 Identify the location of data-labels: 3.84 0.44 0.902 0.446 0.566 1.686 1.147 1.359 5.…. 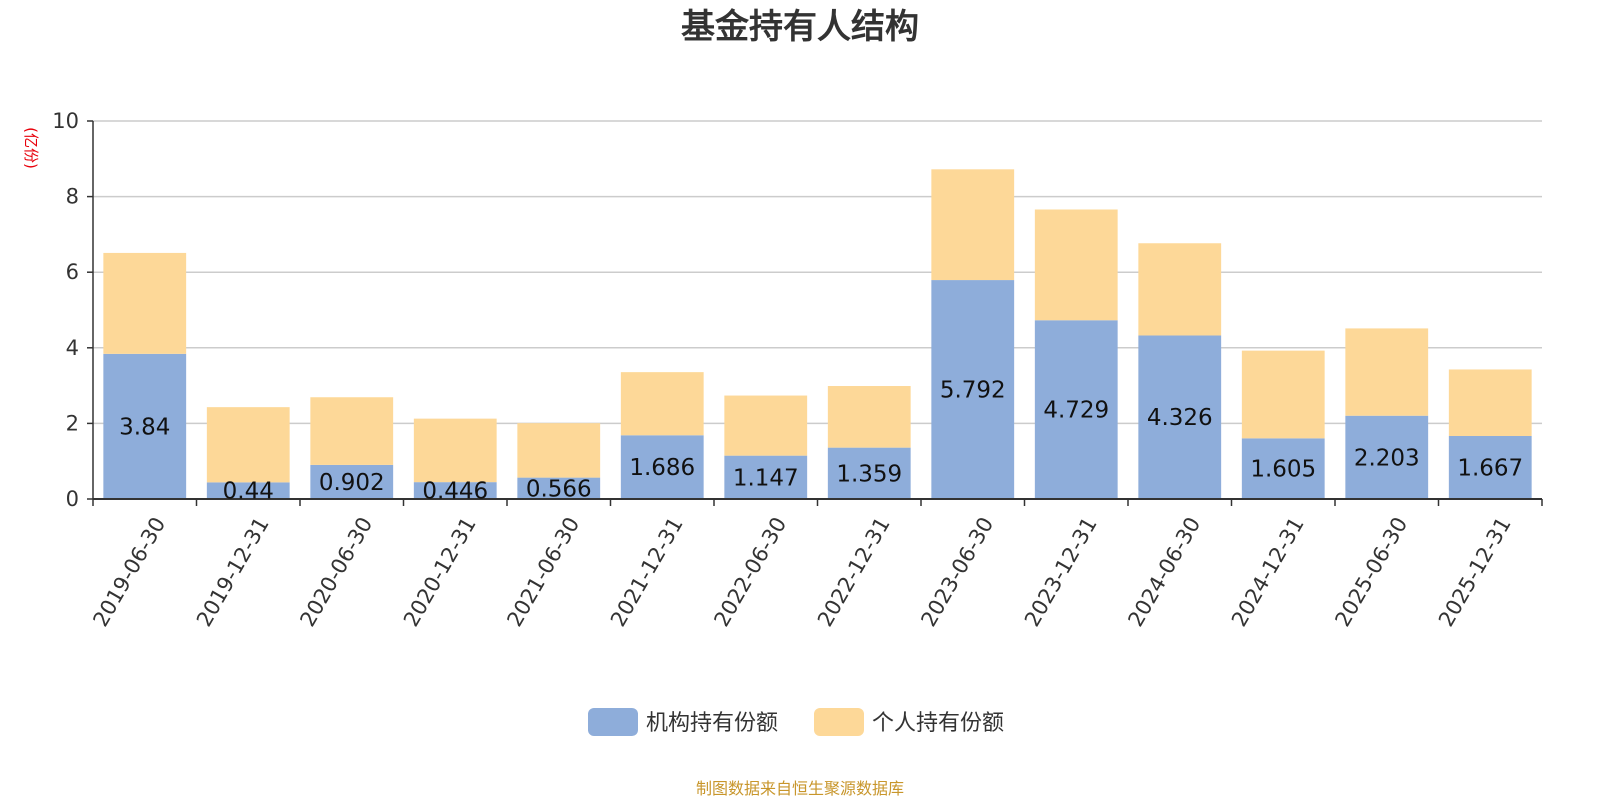
(821, 441).